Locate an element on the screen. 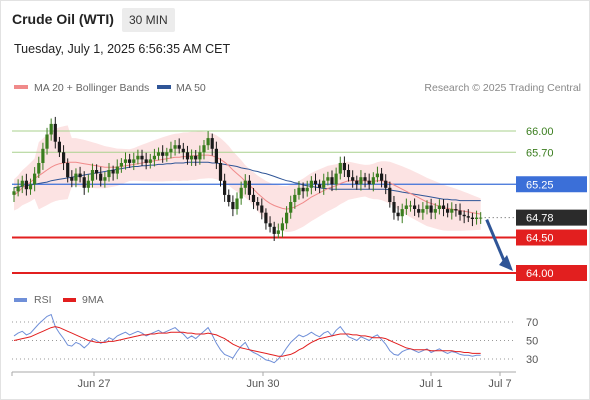  forecast-arrow is located at coordinates (499, 245).